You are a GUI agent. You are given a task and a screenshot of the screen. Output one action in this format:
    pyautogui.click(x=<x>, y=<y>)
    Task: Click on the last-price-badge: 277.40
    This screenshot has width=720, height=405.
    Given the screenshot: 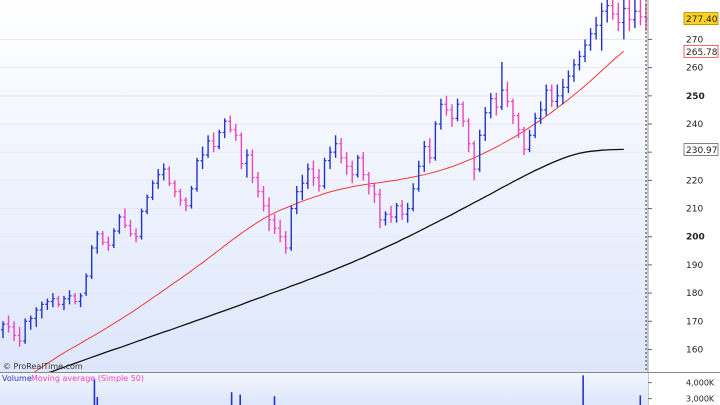 What is the action you would take?
    pyautogui.click(x=701, y=19)
    